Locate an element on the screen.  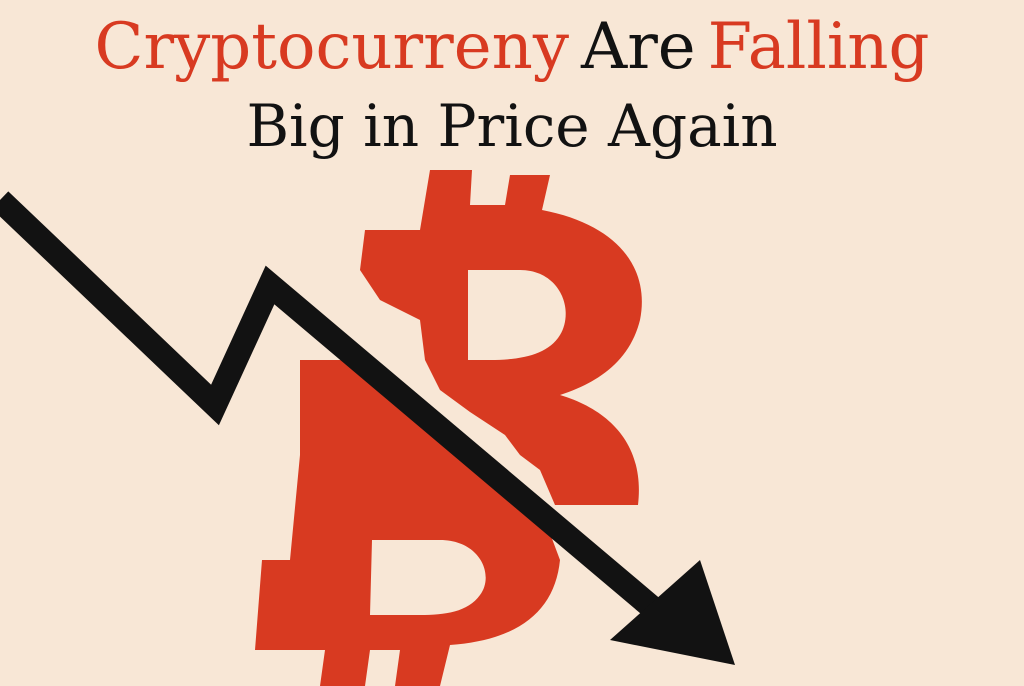
headline-word-cryptocurrency: Cryptocurreny is located at coordinates (331, 47).